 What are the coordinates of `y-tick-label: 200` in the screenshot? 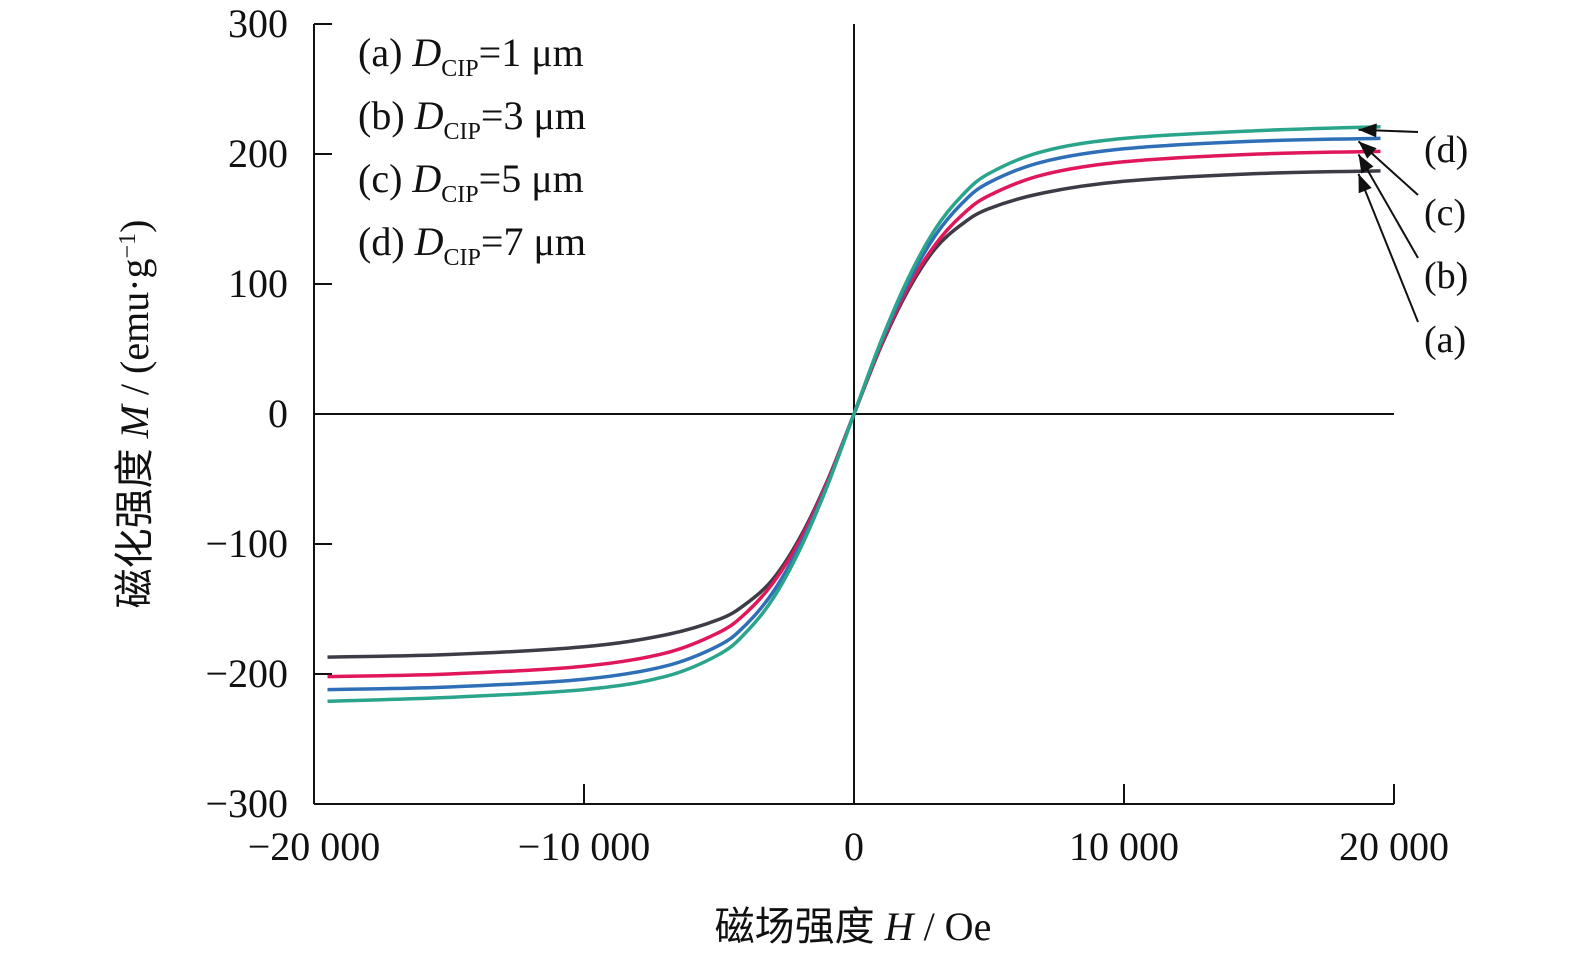 It's located at (258, 153).